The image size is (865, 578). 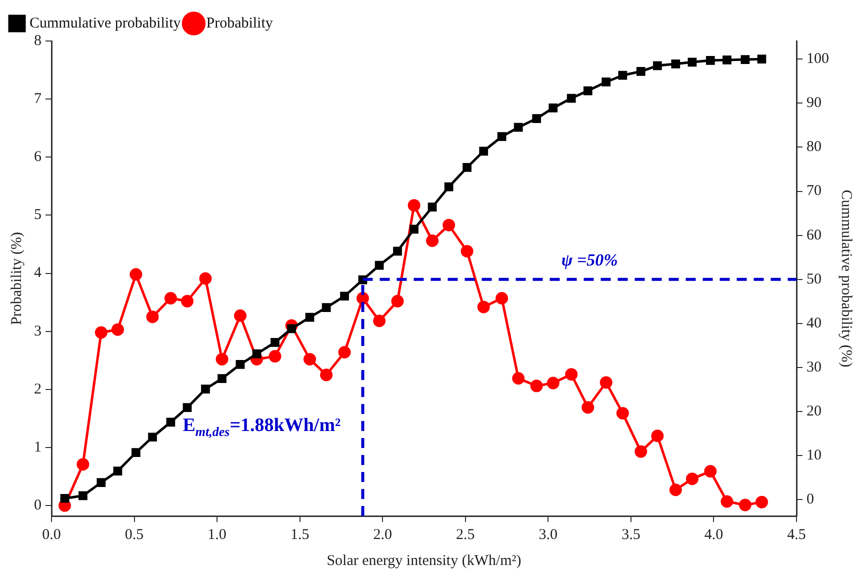 I want to click on ref-line-label: ψ =50%, so click(x=589, y=260).